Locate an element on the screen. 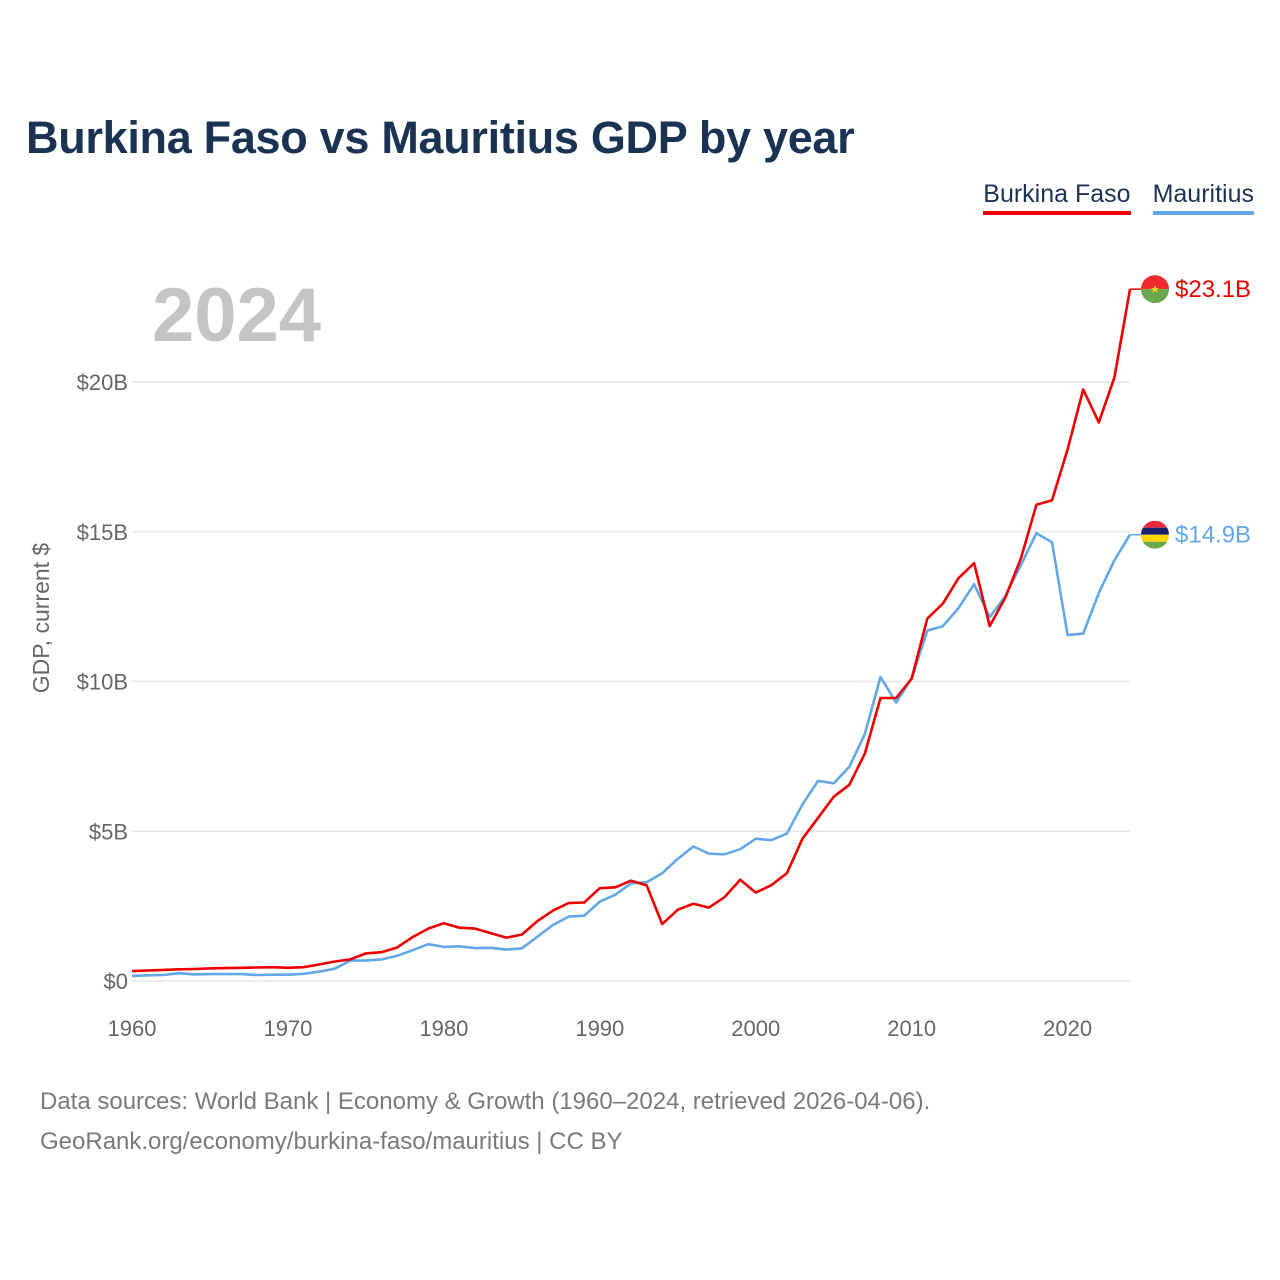  y-tick-label: $5B is located at coordinates (108, 831).